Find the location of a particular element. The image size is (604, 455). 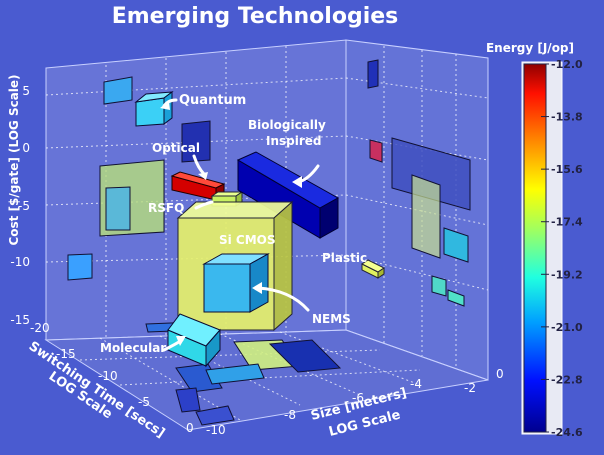

z-tick: -15 is located at coordinates (20, 320).